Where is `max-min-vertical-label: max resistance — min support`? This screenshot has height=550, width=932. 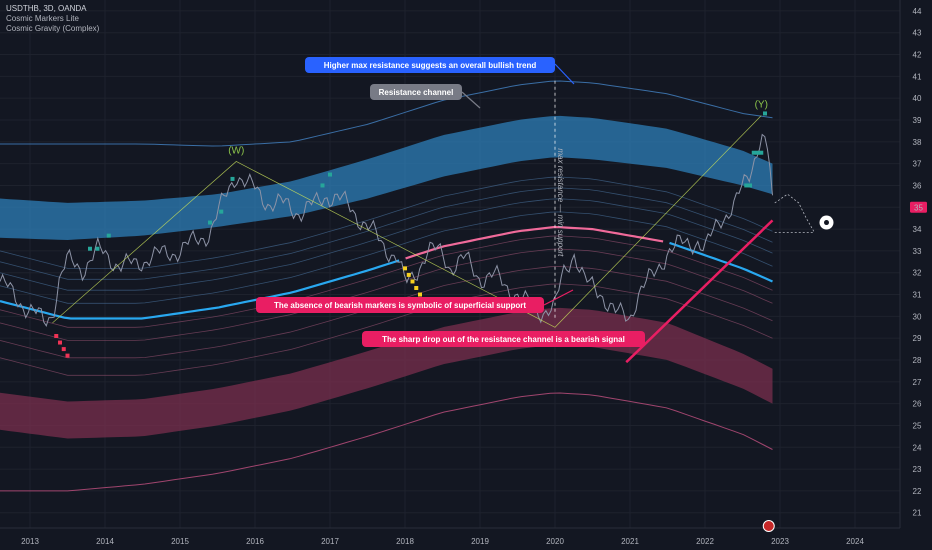
max-min-vertical-label: max resistance — min support is located at coordinates (560, 202).